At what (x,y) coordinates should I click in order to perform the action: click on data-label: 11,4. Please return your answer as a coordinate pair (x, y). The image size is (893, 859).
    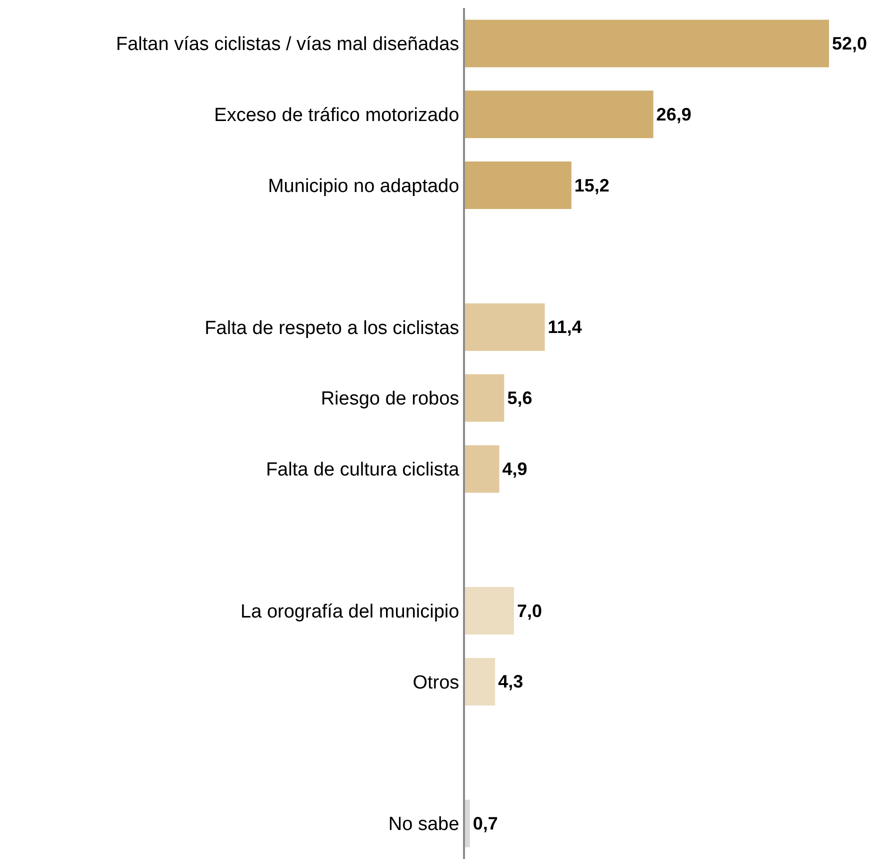
    Looking at the image, I should click on (565, 327).